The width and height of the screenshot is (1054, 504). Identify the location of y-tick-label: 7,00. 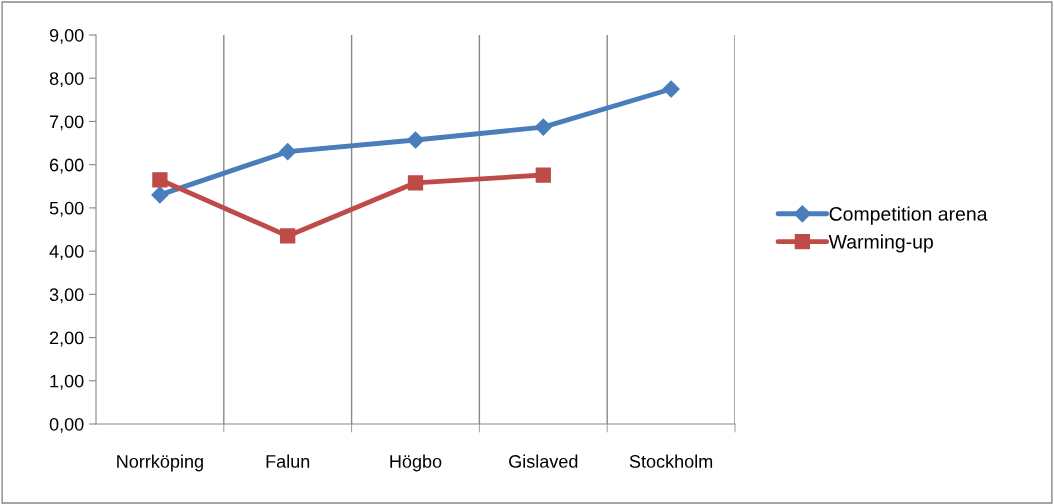
(66, 123).